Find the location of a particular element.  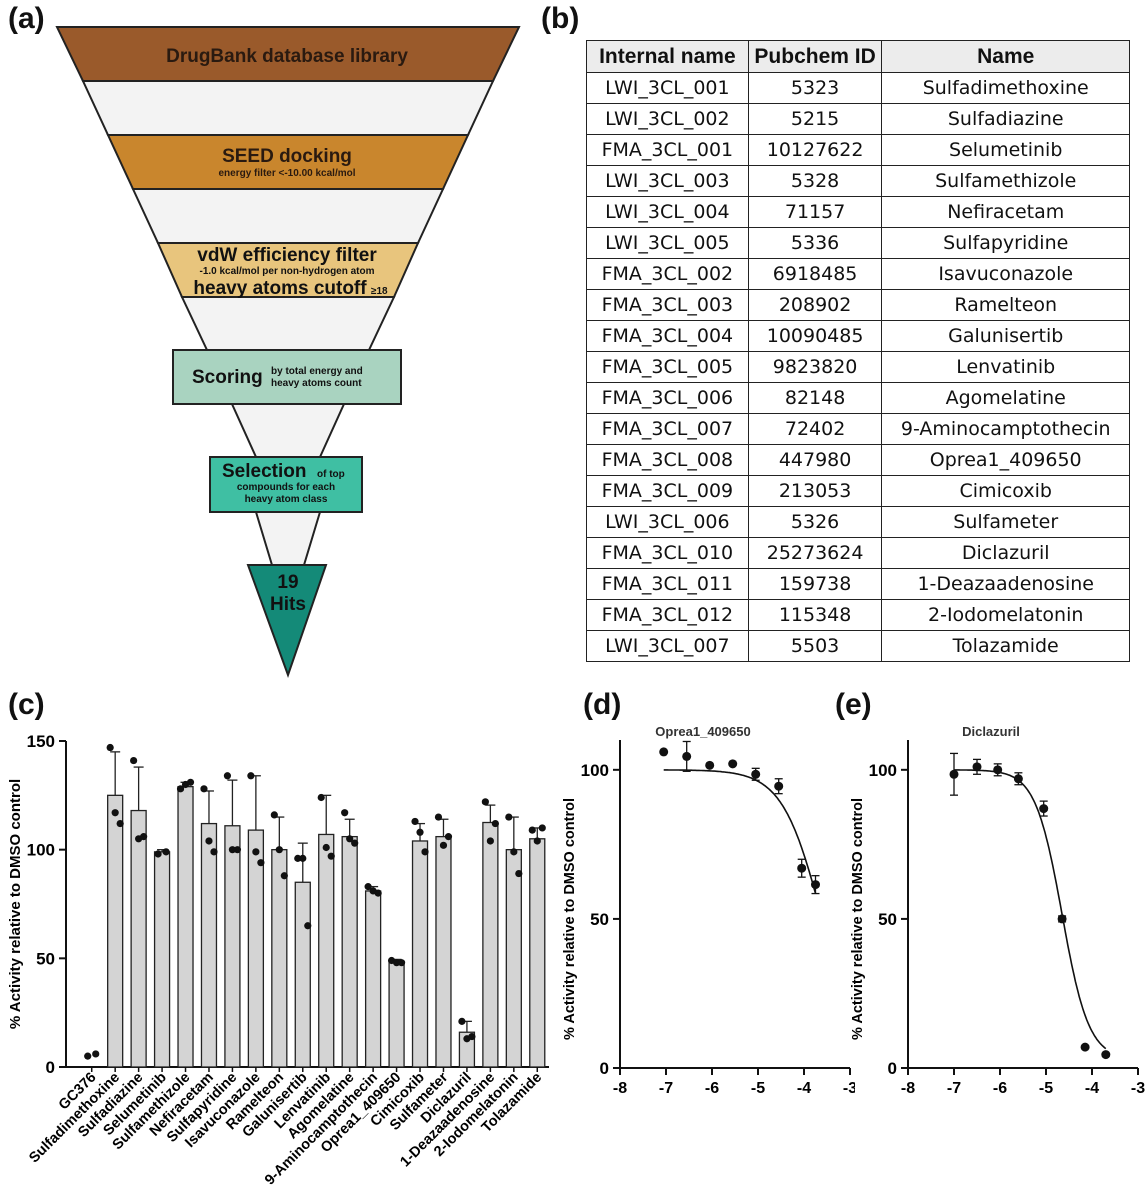

x-tick-label: -3 is located at coordinates (1138, 1088).